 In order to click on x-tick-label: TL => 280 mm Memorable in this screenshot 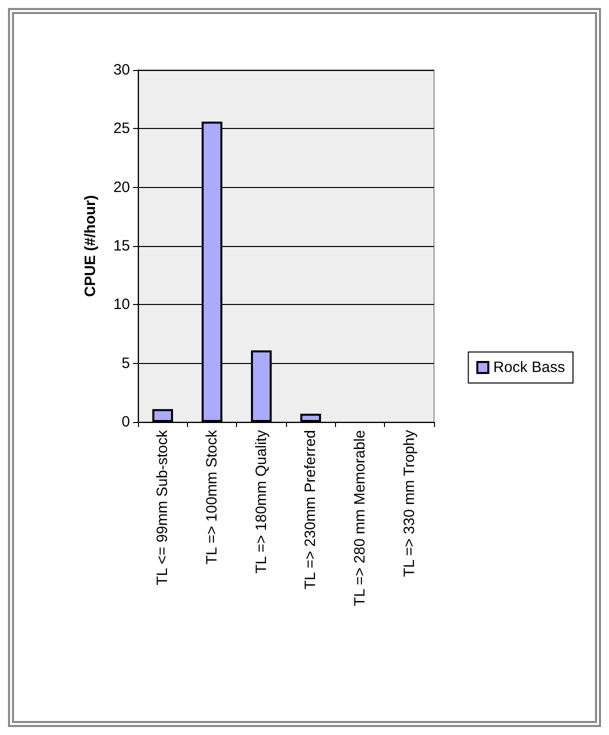, I will do `click(360, 518)`.